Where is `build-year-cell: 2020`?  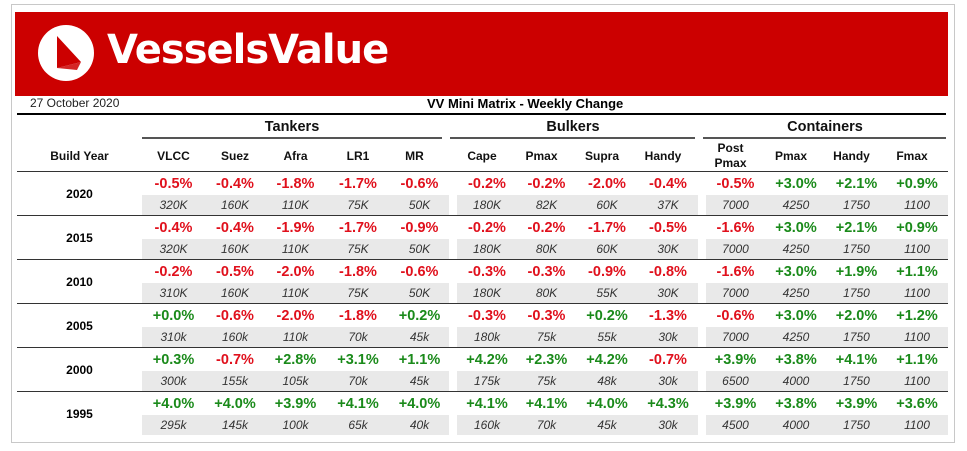
build-year-cell: 2020 is located at coordinates (79, 193).